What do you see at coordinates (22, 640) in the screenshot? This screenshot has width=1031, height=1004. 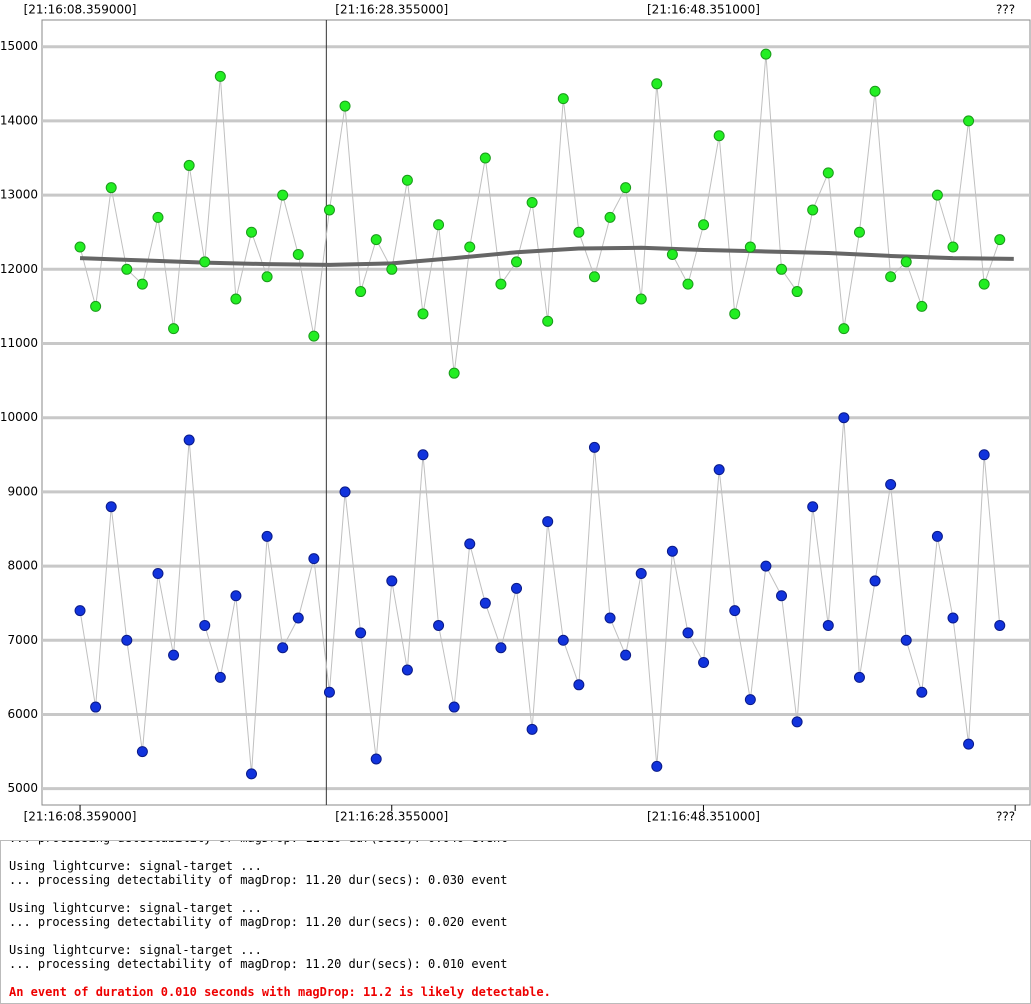 I see `y-tick-label: 7000` at bounding box center [22, 640].